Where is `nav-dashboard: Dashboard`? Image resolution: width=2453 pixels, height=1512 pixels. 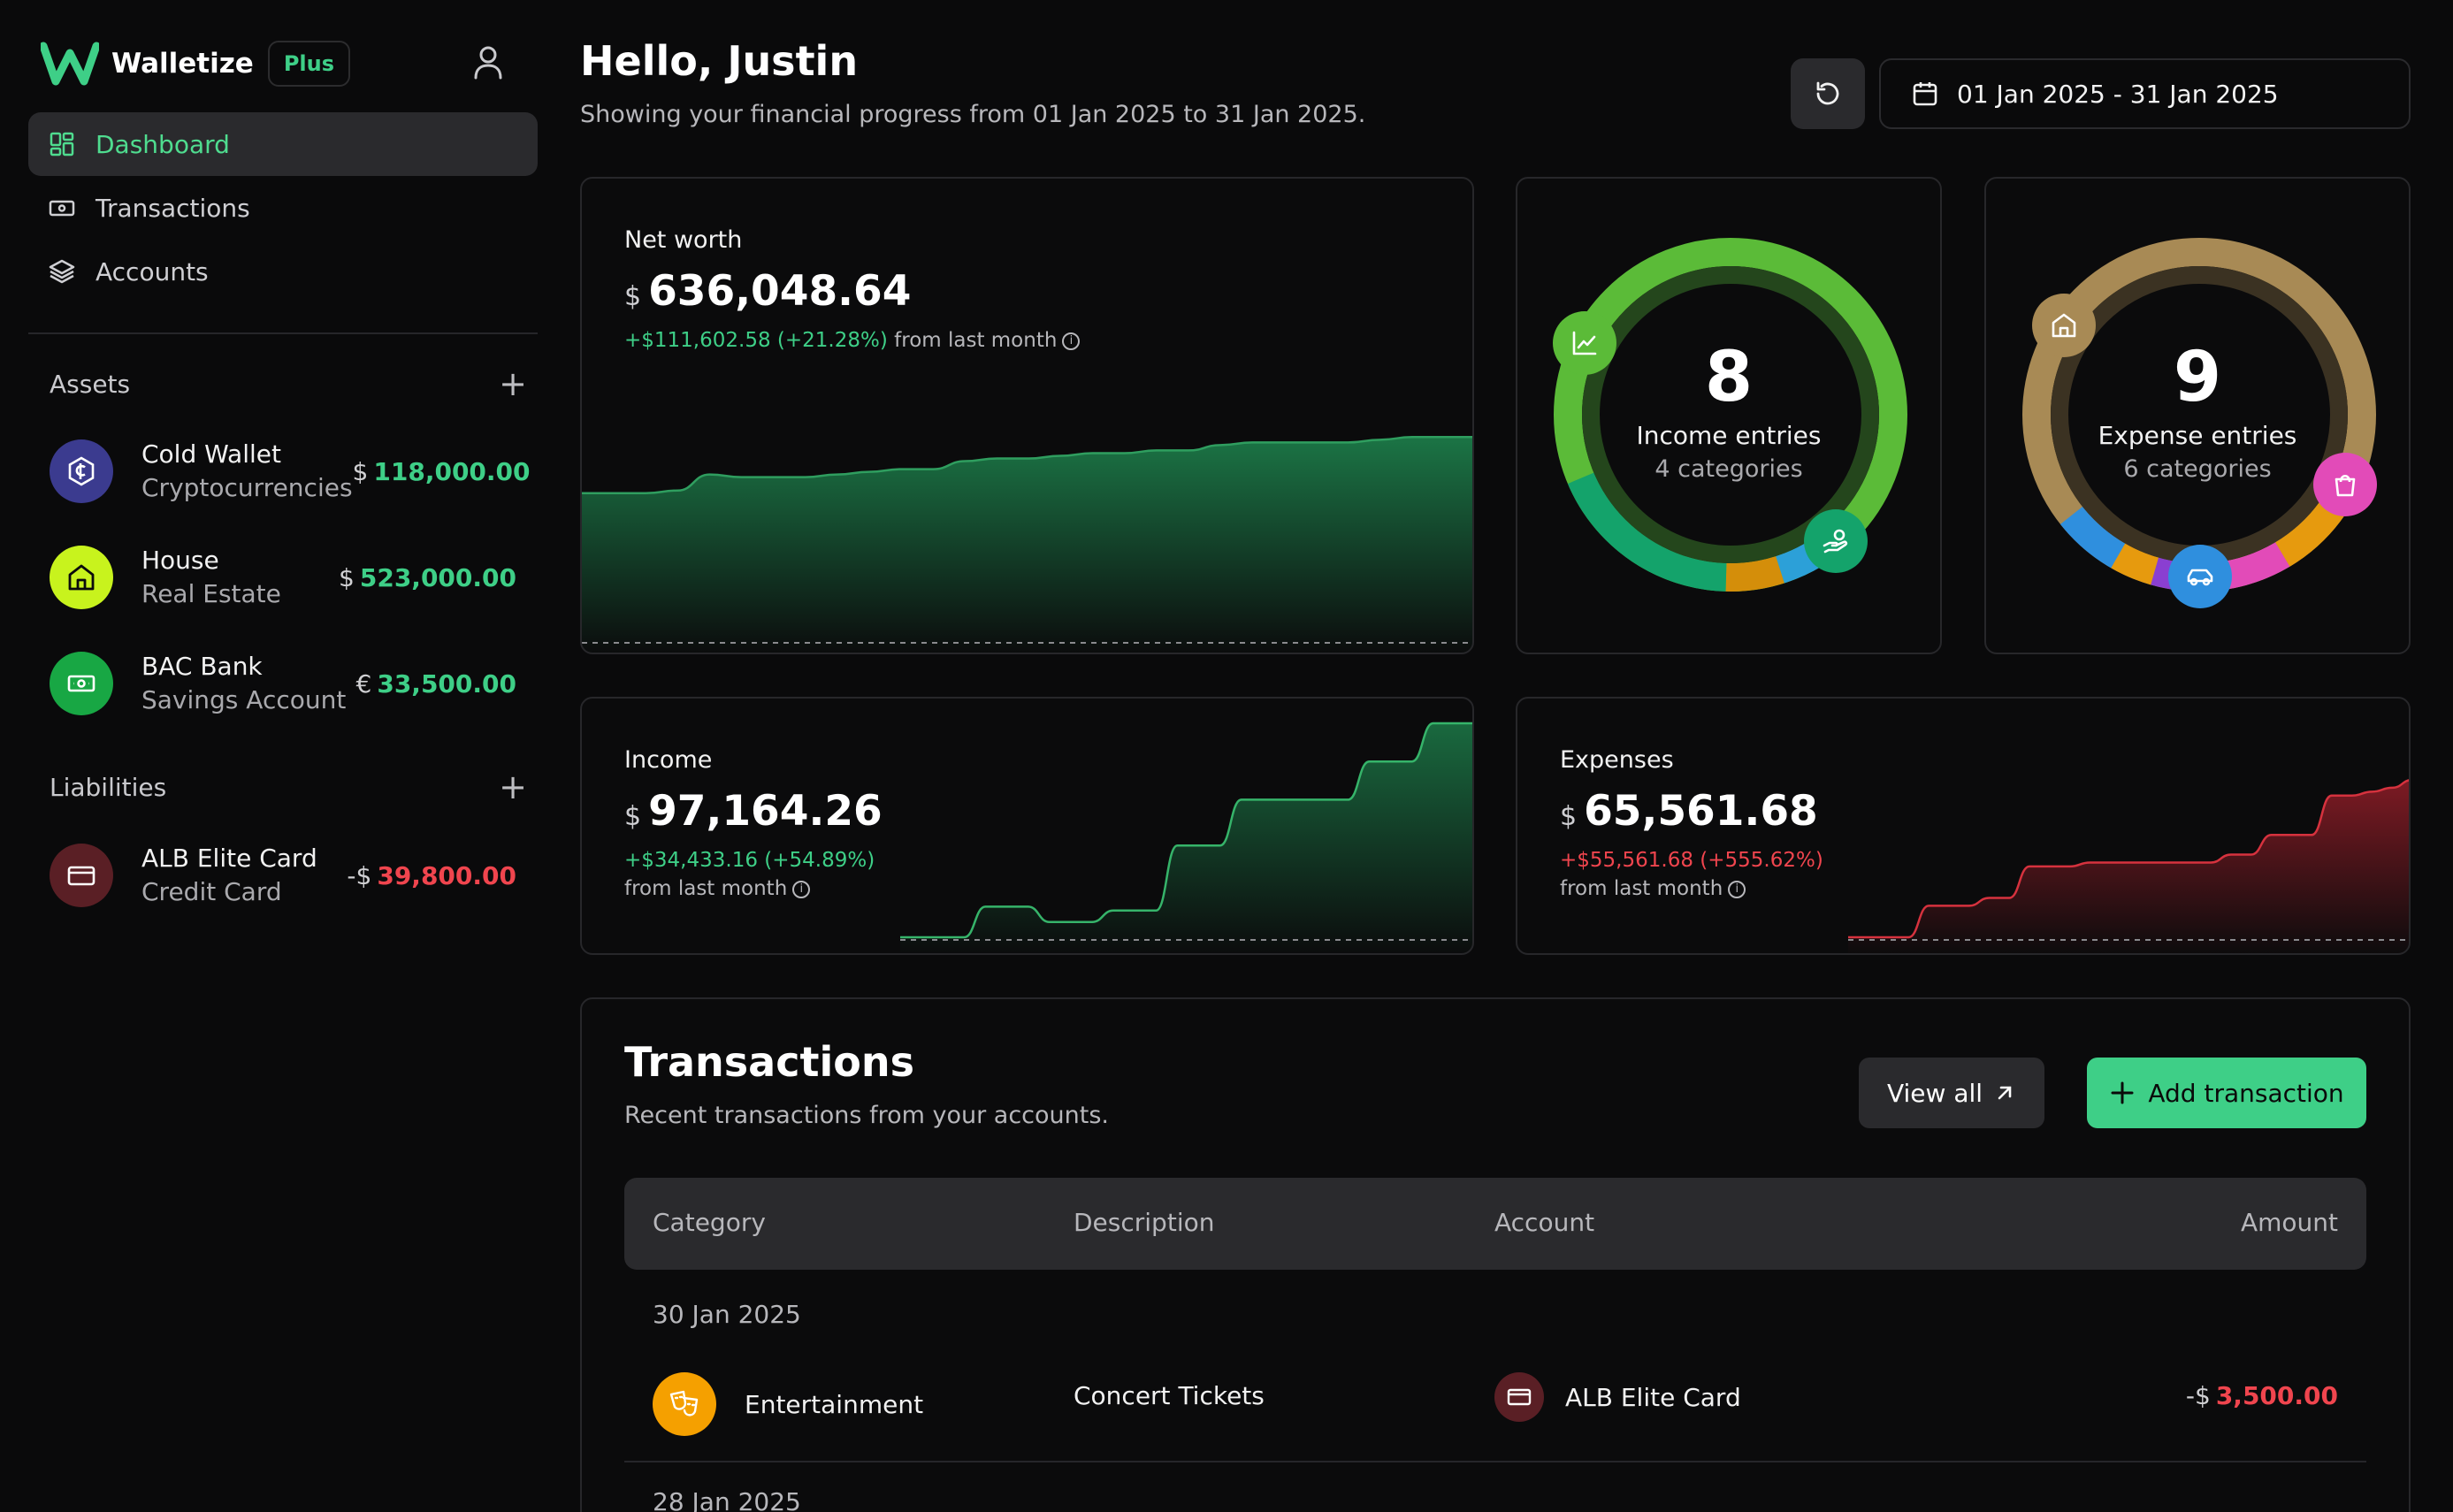
nav-dashboard: Dashboard is located at coordinates (283, 144).